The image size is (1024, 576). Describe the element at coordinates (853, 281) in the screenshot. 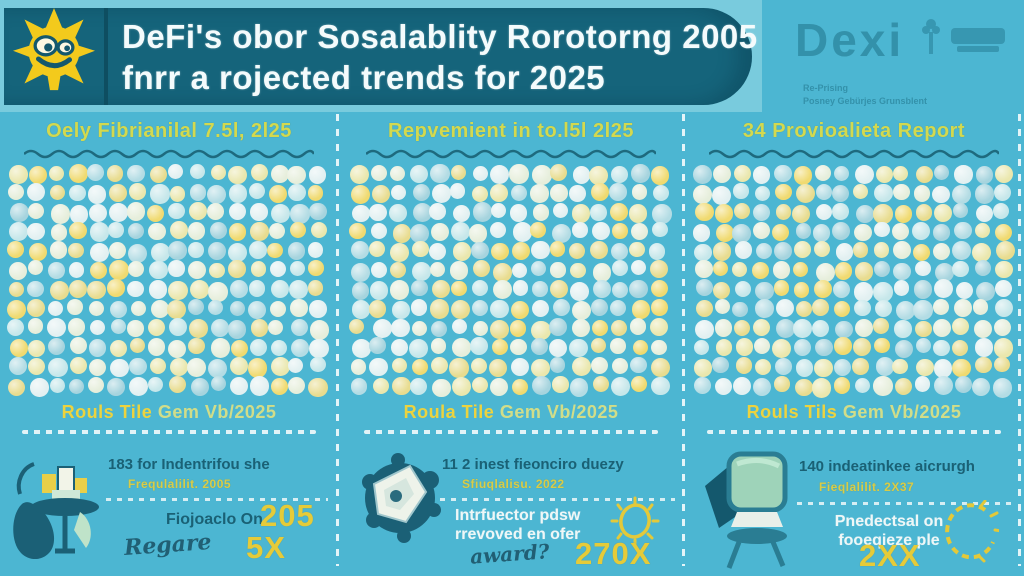

I see `pictogram-dot-grid` at that location.